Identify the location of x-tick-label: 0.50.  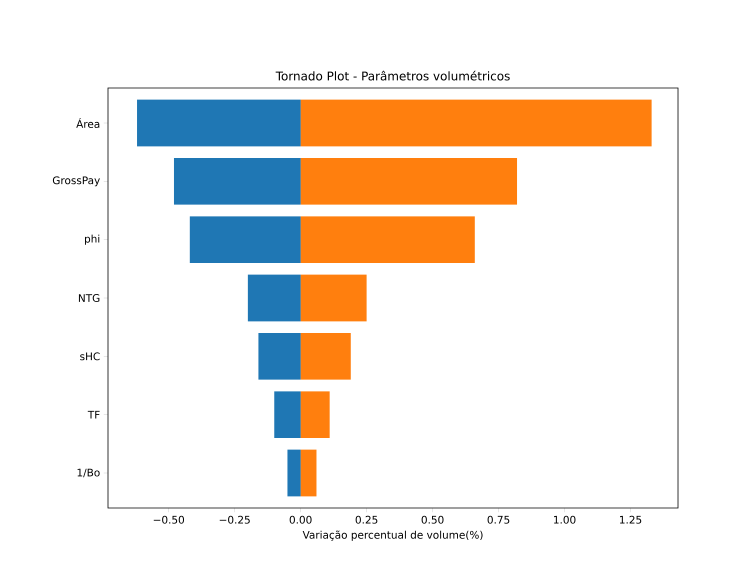
(433, 520).